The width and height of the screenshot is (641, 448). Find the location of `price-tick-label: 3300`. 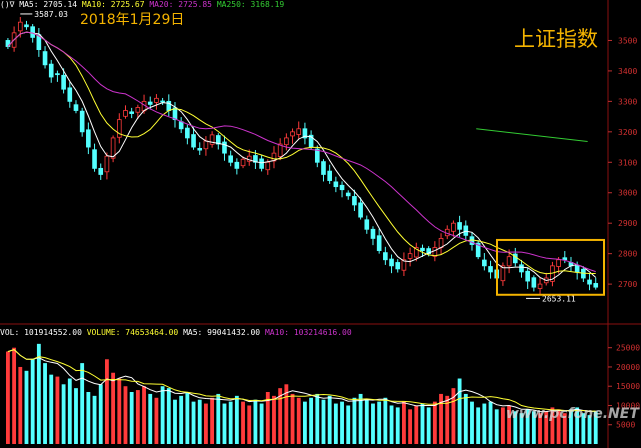

price-tick-label: 3300 is located at coordinates (627, 101).